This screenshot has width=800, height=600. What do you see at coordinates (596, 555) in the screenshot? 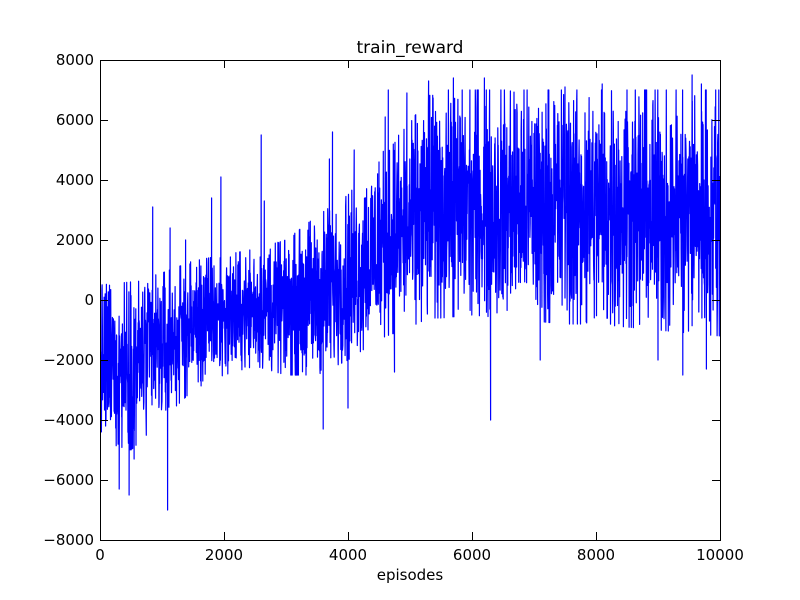
I see `x-tick-label: 8000` at bounding box center [596, 555].